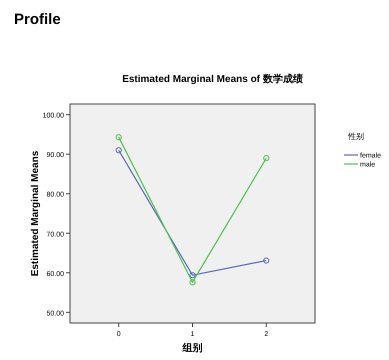 This screenshot has width=389, height=360. Describe the element at coordinates (212, 79) in the screenshot. I see `chart-subtitle: Estimated Marginal Means of 数学成绩` at that location.